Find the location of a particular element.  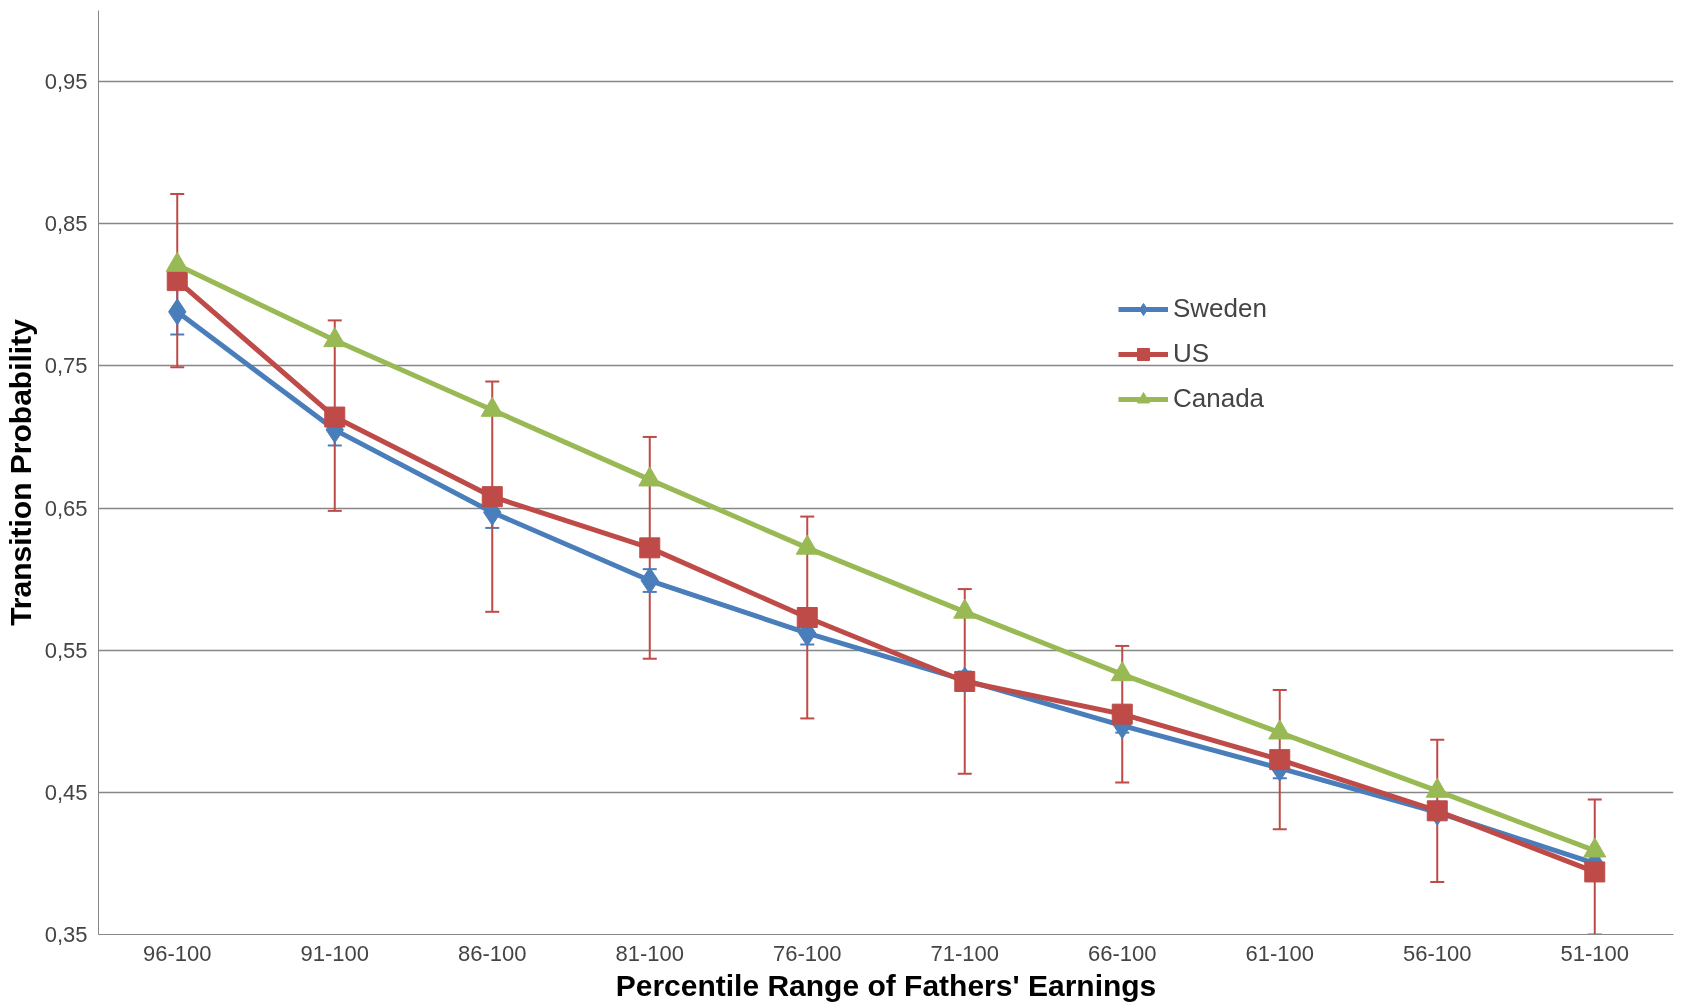

x-tick-label: 81-100 is located at coordinates (650, 953).